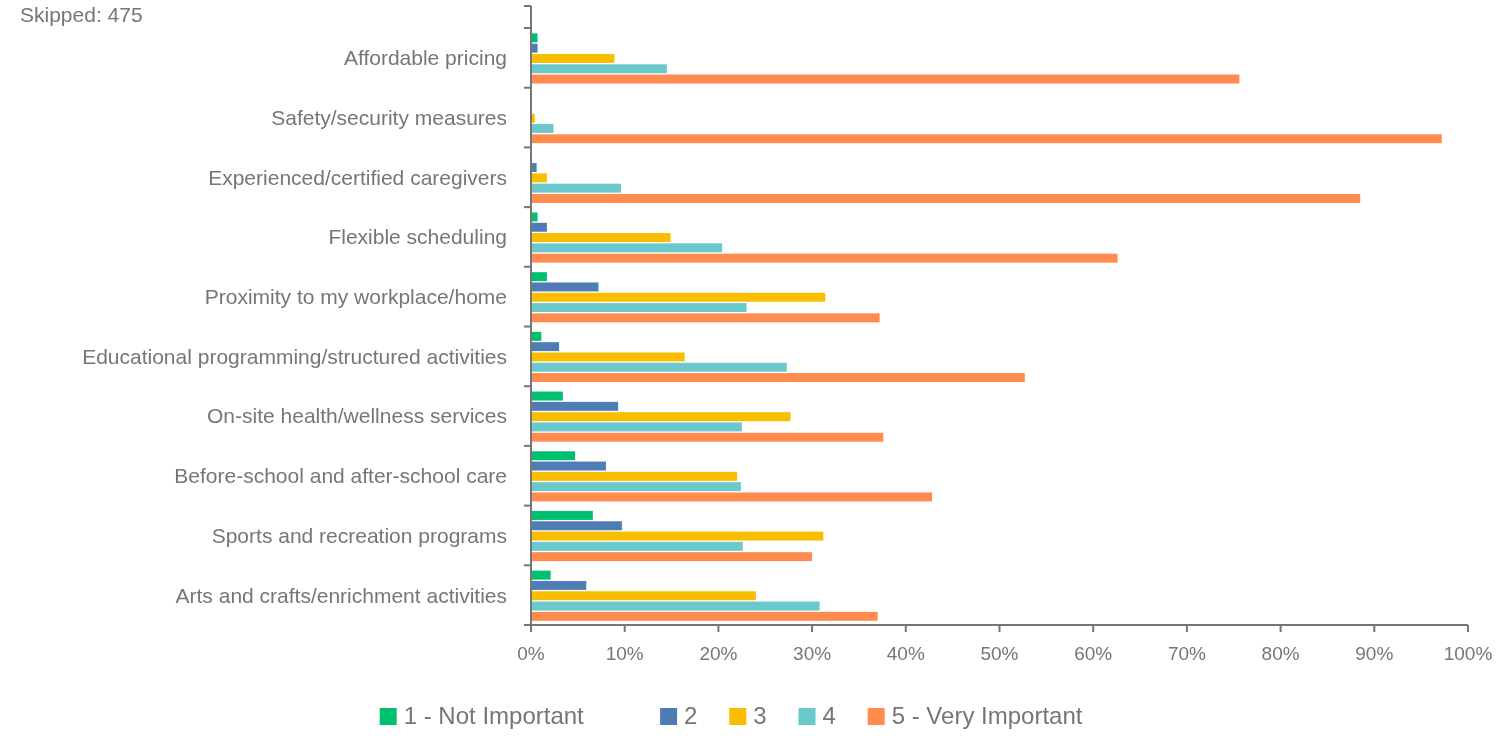 This screenshot has height=736, width=1501. I want to click on x-tick-label: 70%, so click(1187, 653).